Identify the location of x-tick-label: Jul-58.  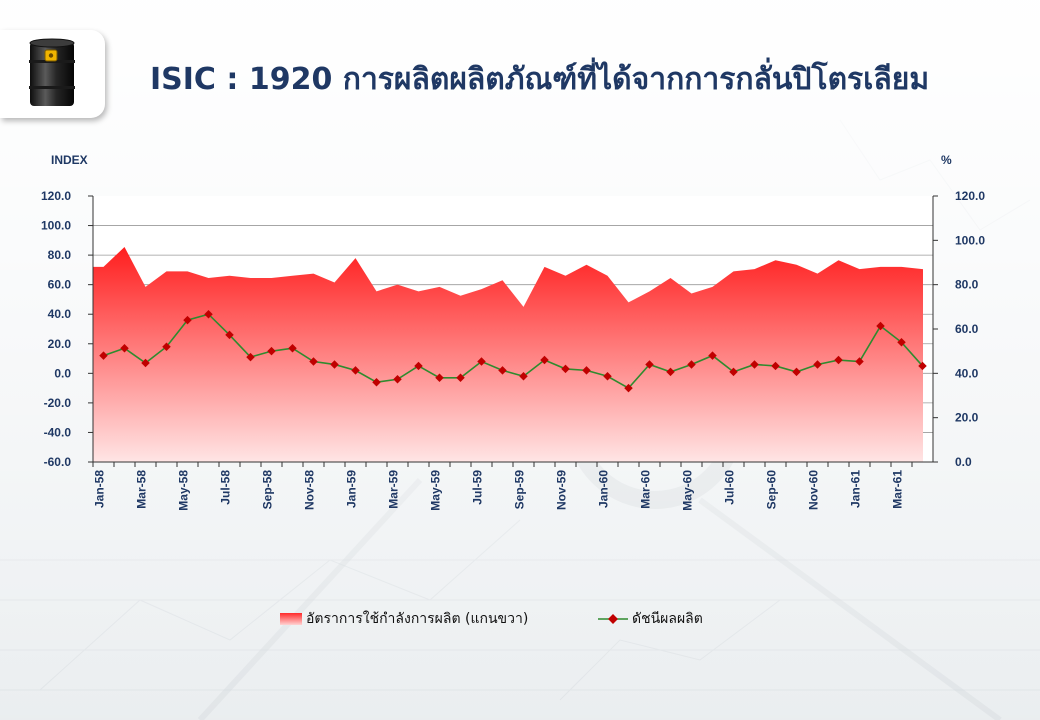
(226, 487).